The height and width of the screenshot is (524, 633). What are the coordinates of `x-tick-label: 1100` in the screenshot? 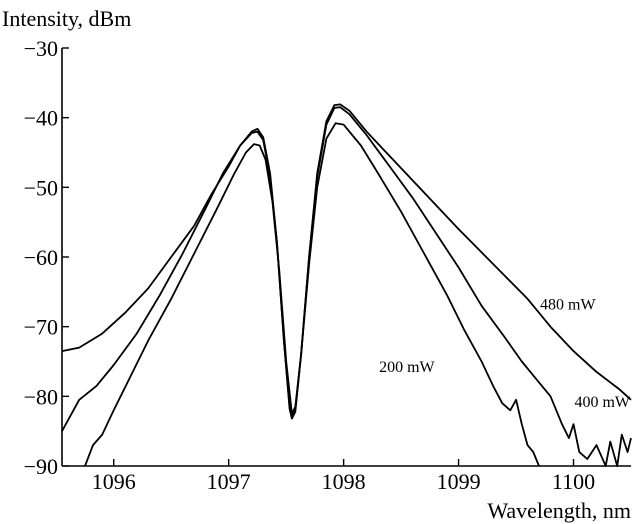 It's located at (573, 481).